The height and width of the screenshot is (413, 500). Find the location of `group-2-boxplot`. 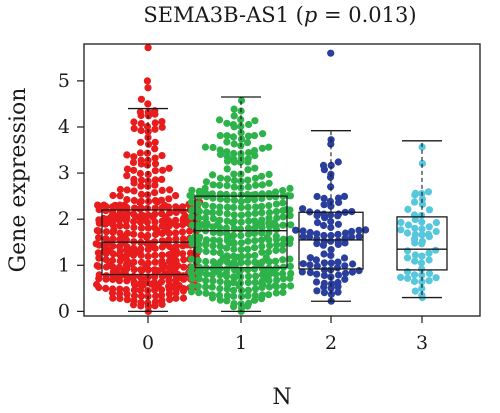

group-2-boxplot is located at coordinates (331, 216).